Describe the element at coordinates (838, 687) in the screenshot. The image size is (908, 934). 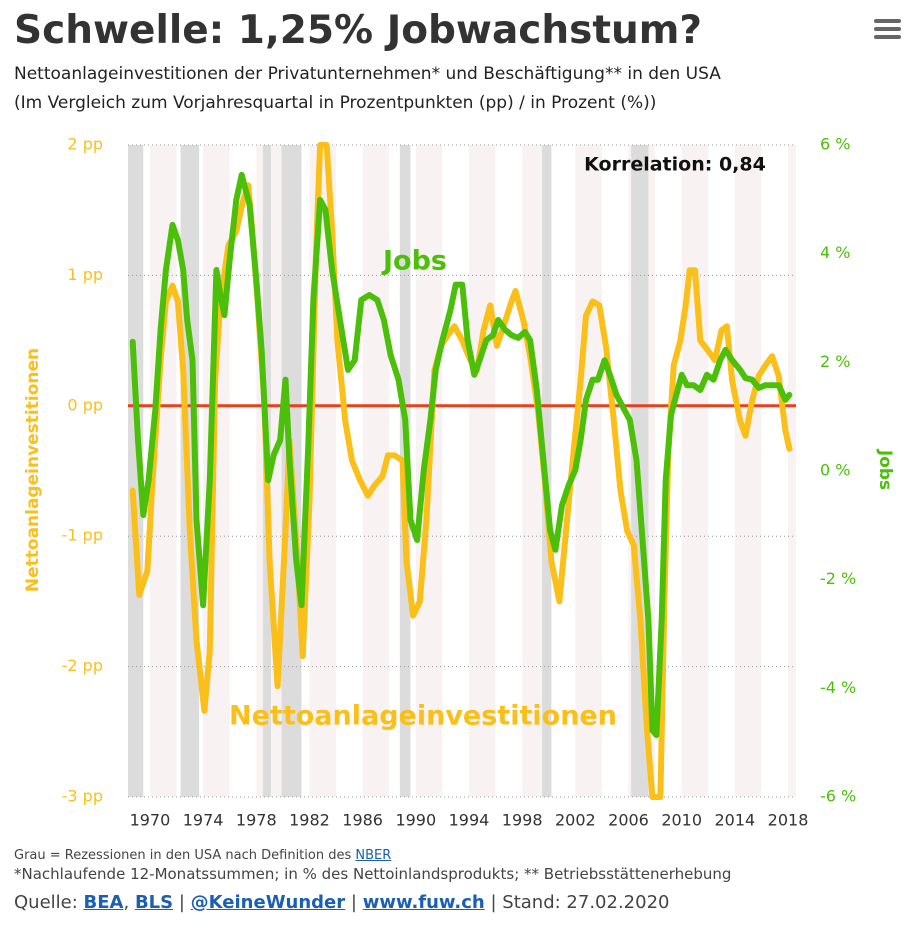
I see `y2-tick-label: -4 %` at that location.